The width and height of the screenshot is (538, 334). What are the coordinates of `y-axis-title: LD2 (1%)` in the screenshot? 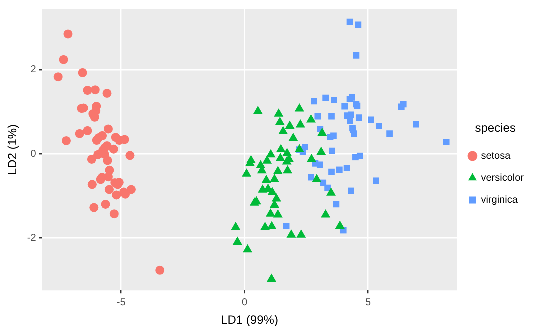 It's located at (13, 150).